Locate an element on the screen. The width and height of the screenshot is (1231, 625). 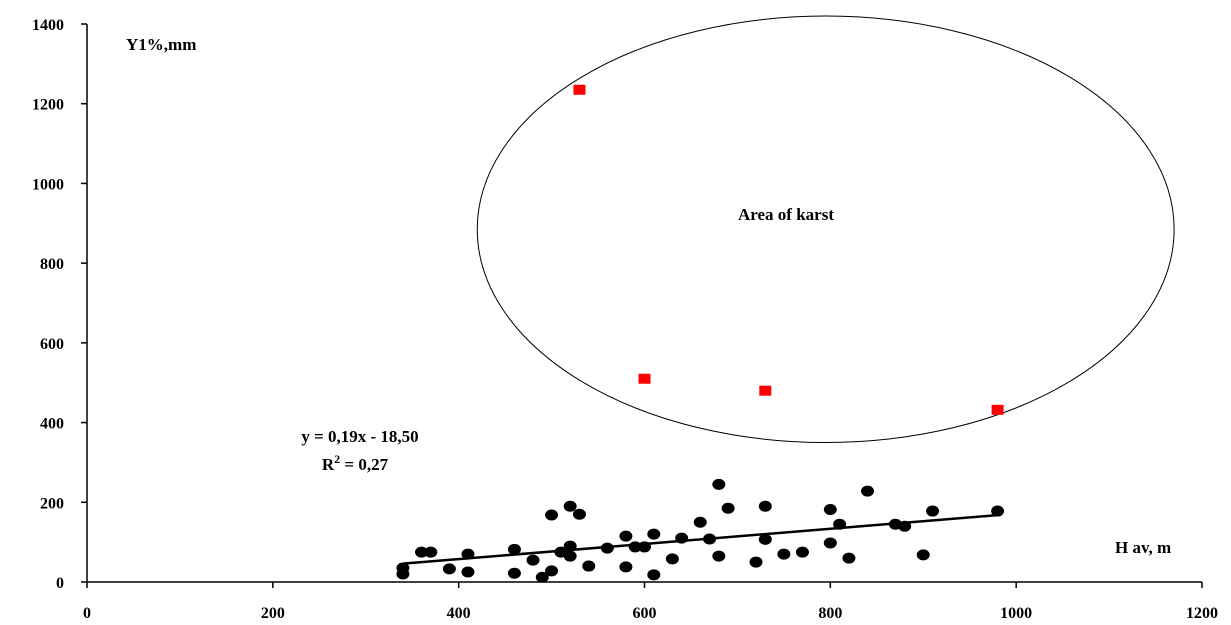
y-tick-label: 800 is located at coordinates (52, 264).